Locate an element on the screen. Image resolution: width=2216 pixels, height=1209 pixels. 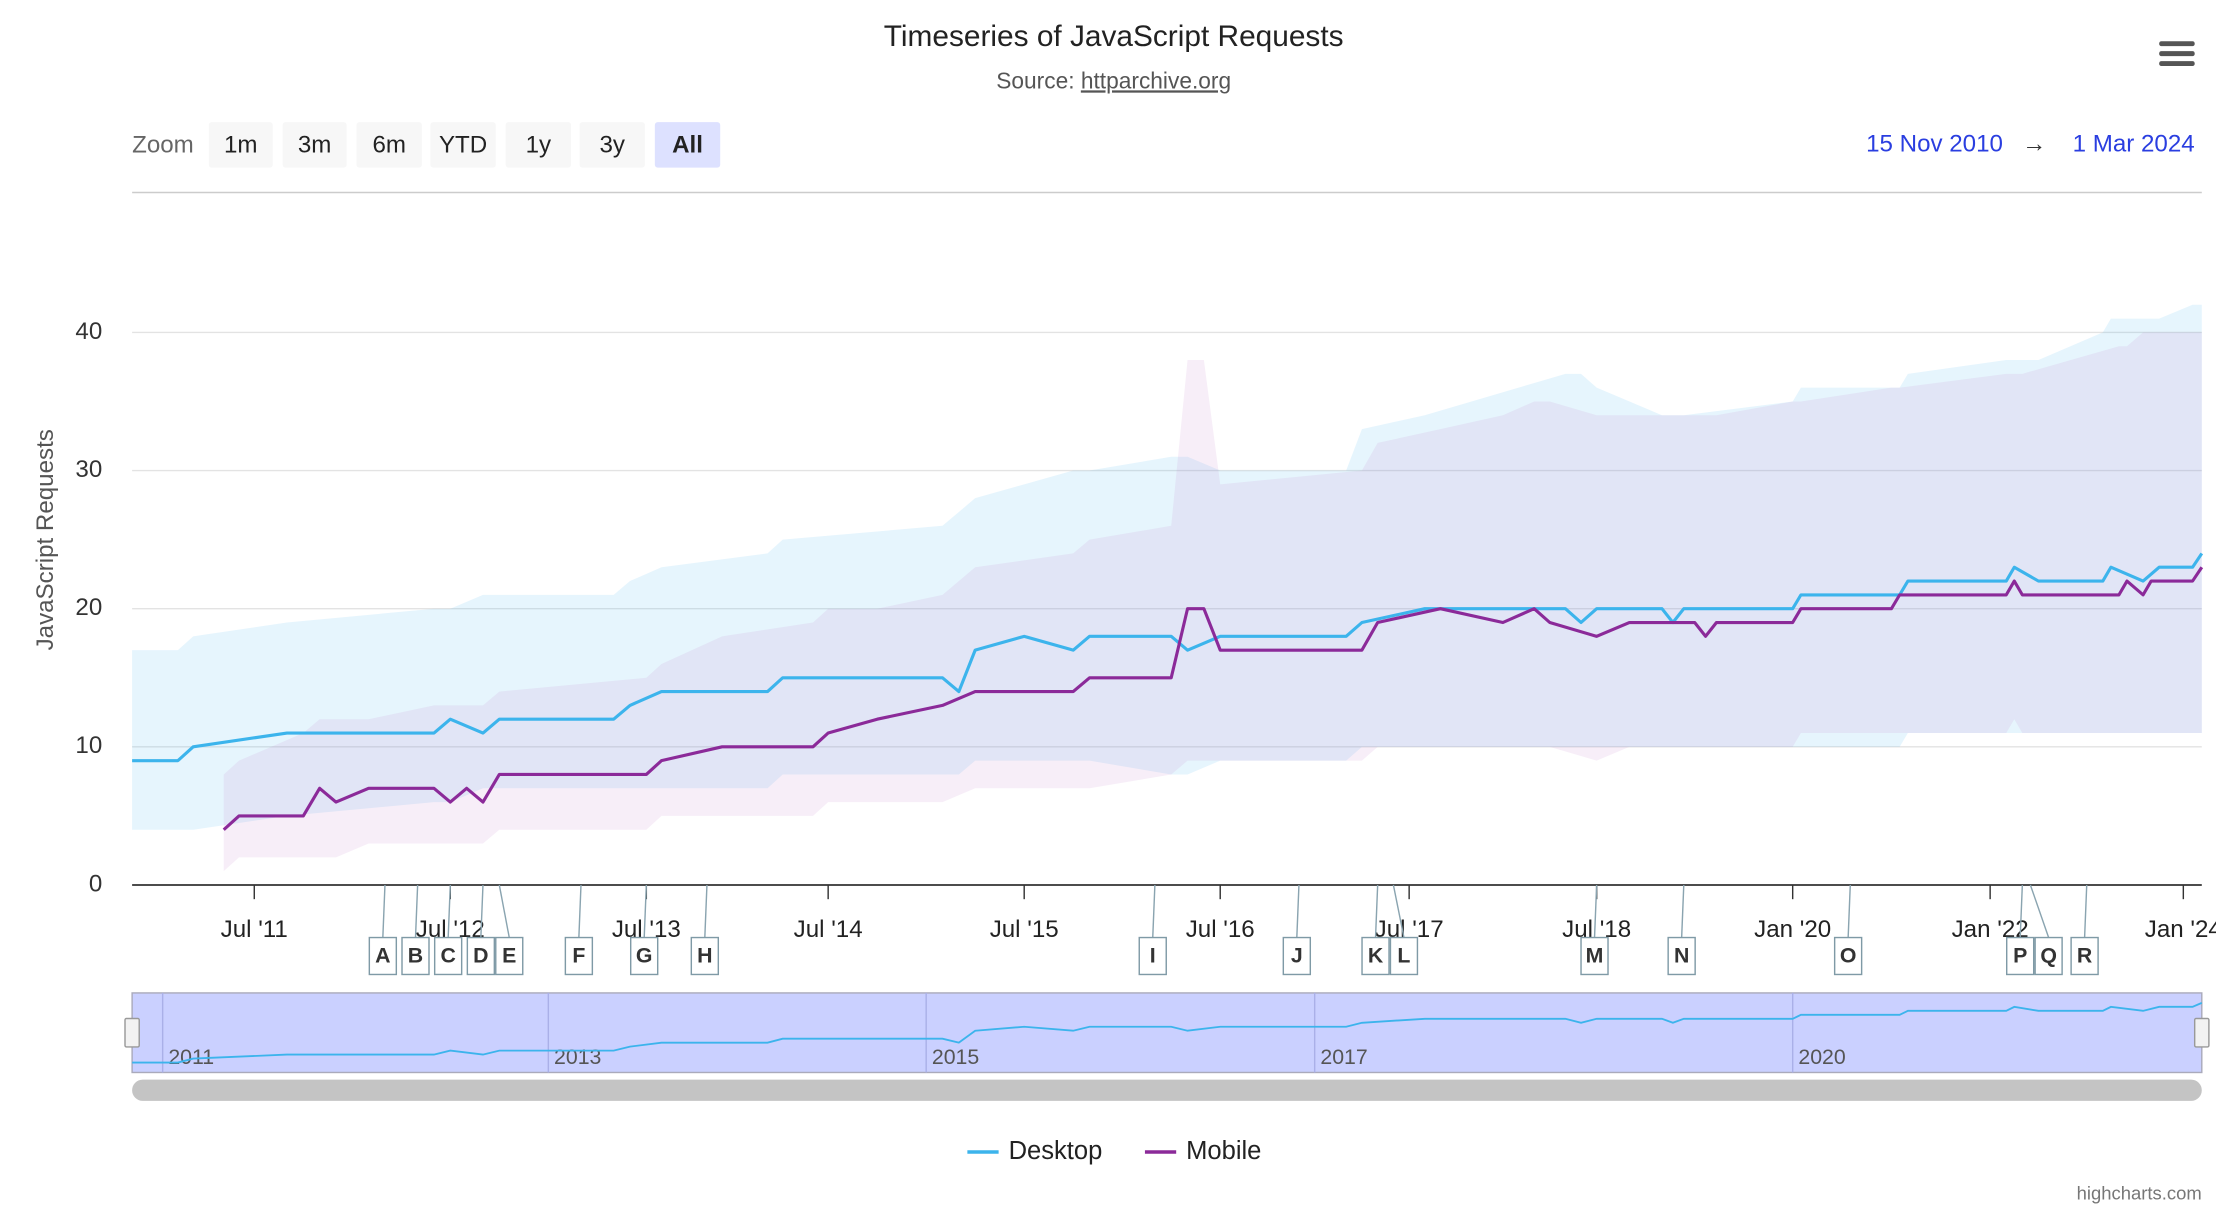
navigator-tick-label: 2011 is located at coordinates (191, 1057).